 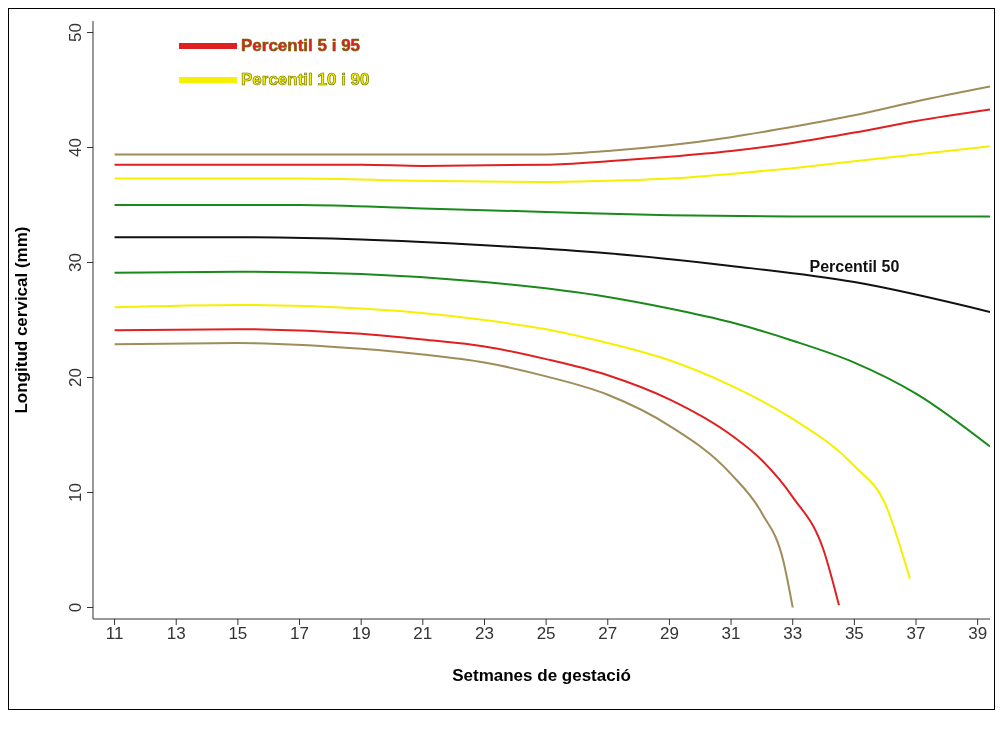 I want to click on x-tick-label: 31, so click(x=731, y=634).